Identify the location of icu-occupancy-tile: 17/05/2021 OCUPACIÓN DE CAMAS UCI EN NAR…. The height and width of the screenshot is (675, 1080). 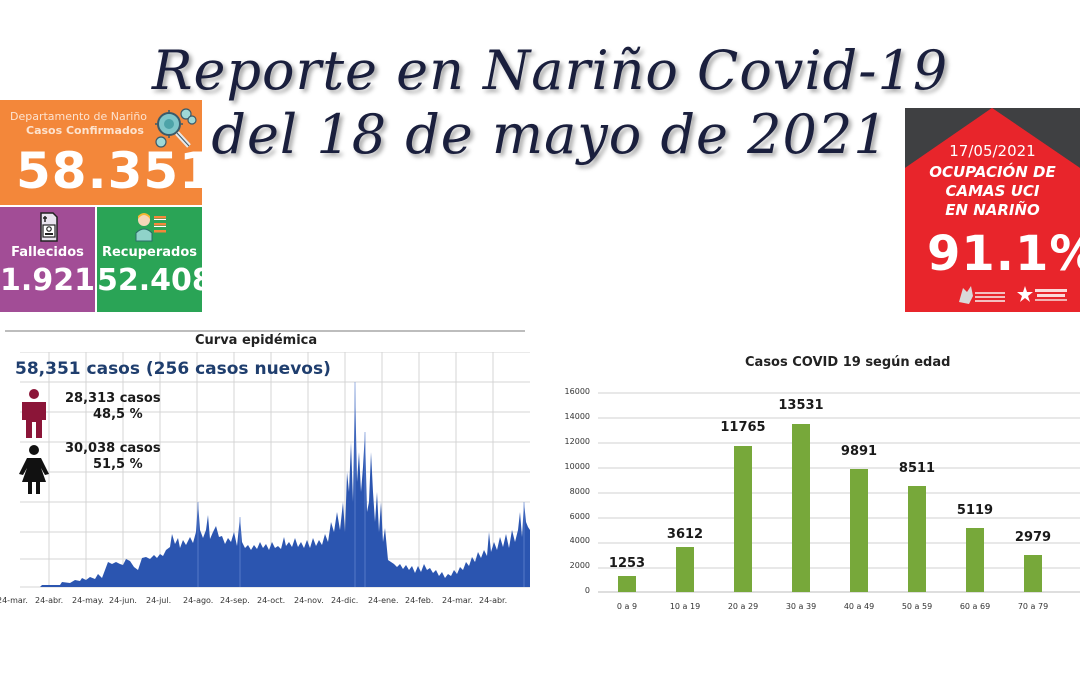
(992, 210).